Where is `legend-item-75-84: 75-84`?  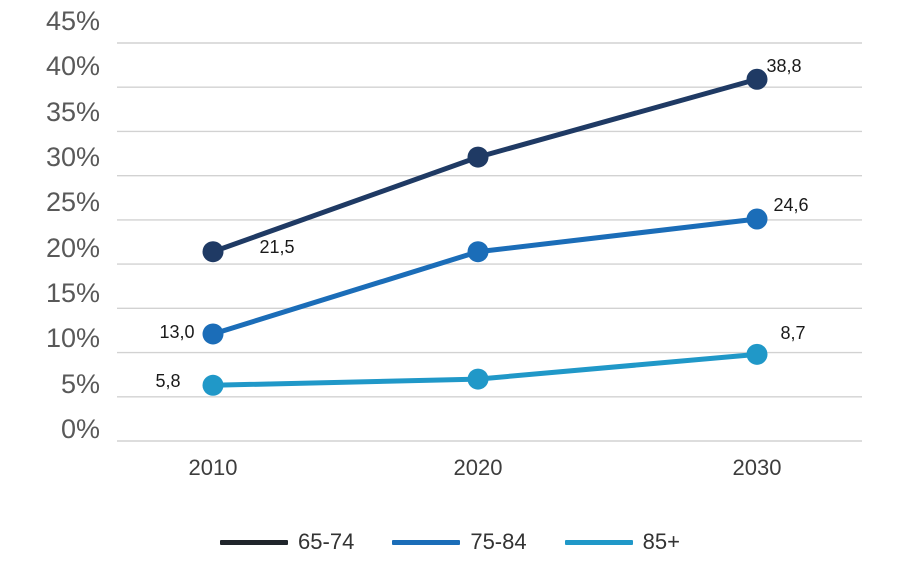
legend-item-75-84: 75-84 is located at coordinates (459, 542).